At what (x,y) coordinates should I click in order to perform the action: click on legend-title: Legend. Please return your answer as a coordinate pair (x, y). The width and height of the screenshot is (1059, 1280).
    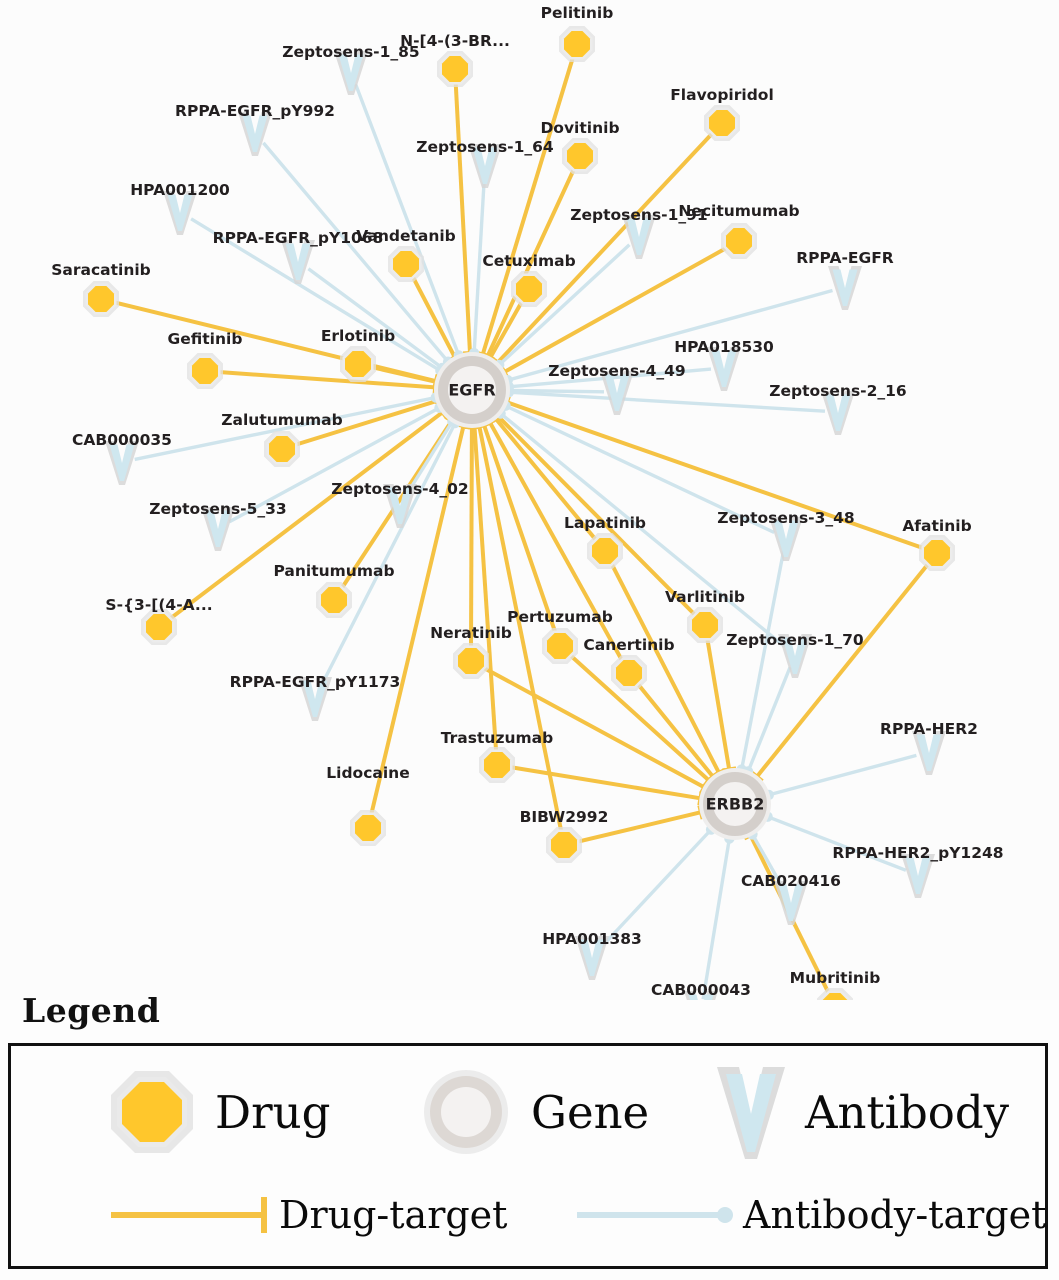
    Looking at the image, I should click on (91, 1010).